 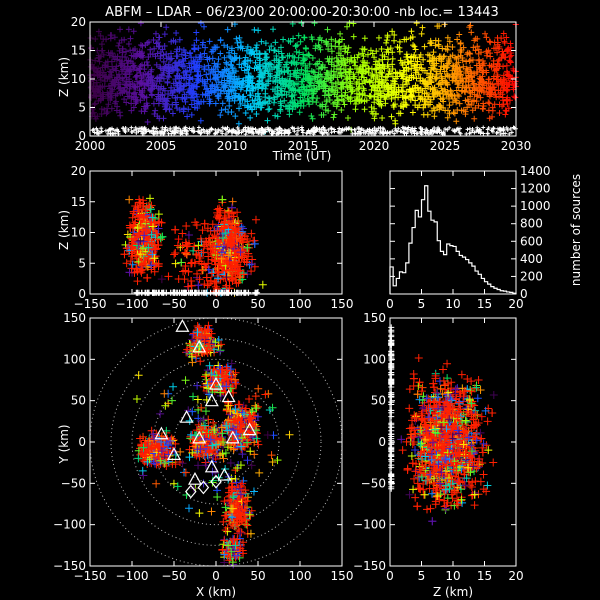 I want to click on x-z-xtick-label: 0, so click(x=216, y=304).